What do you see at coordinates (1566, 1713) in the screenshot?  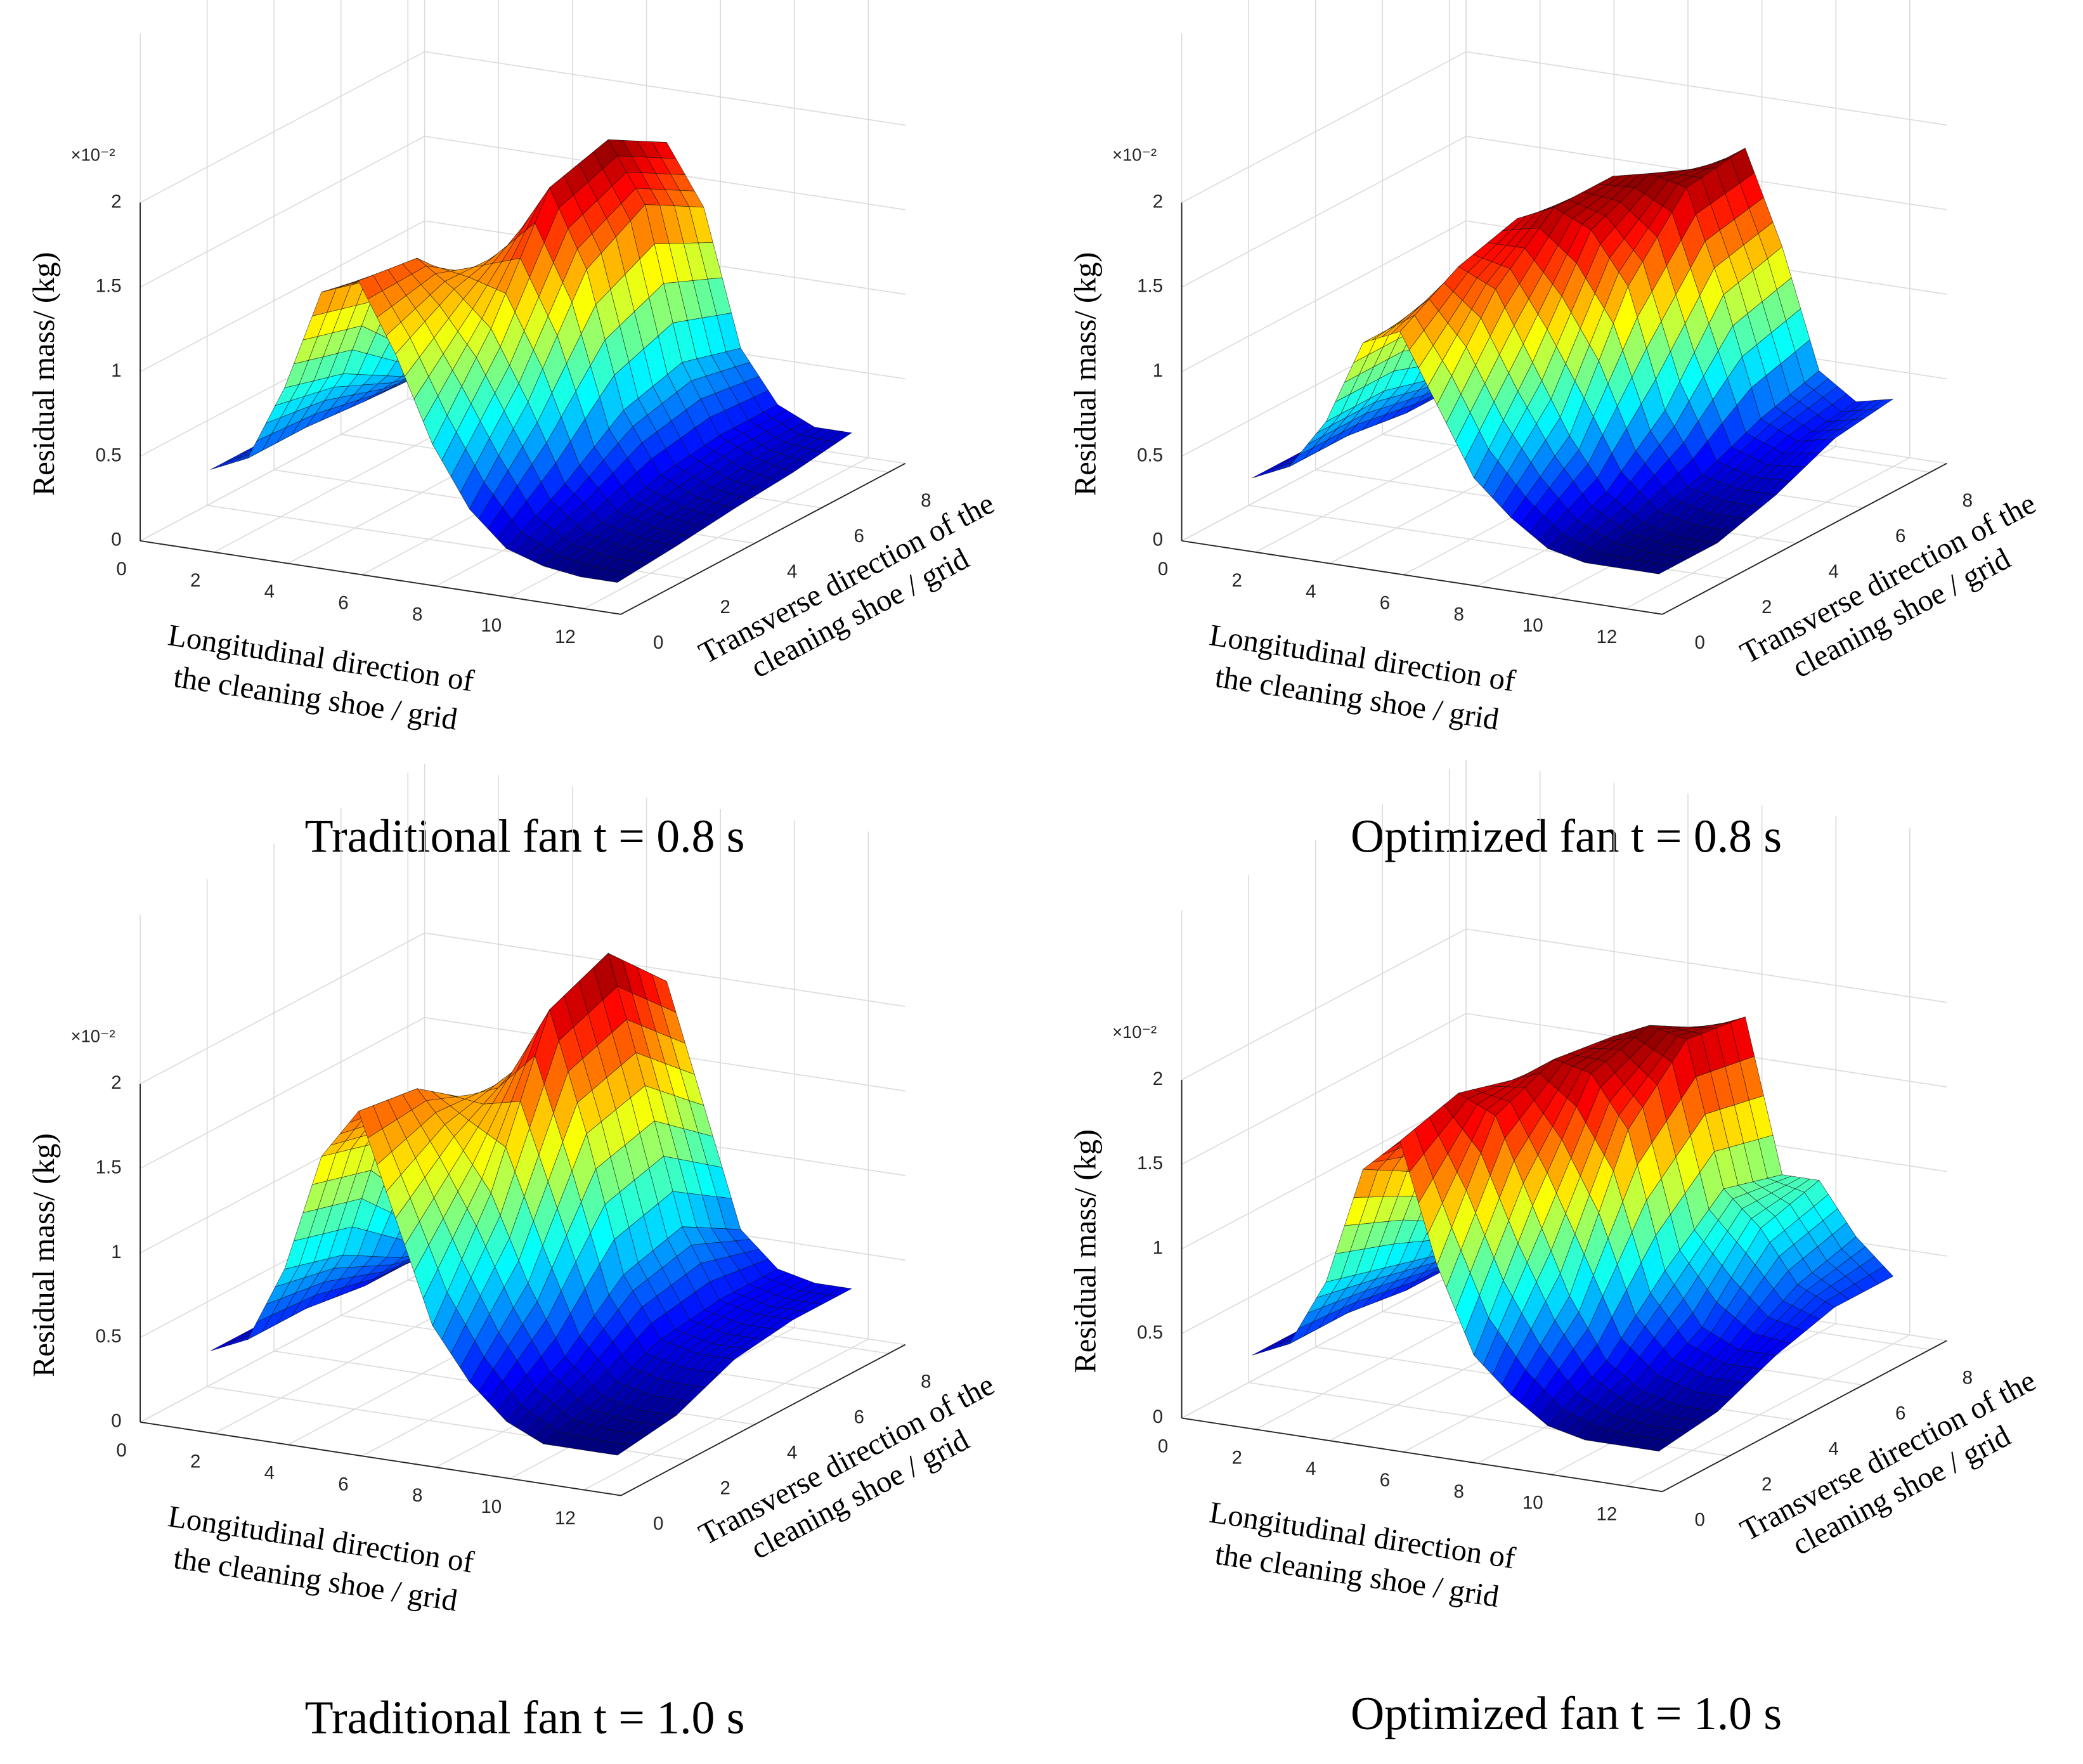 I see `chart-title: Optimized fan t = 1.0 s` at bounding box center [1566, 1713].